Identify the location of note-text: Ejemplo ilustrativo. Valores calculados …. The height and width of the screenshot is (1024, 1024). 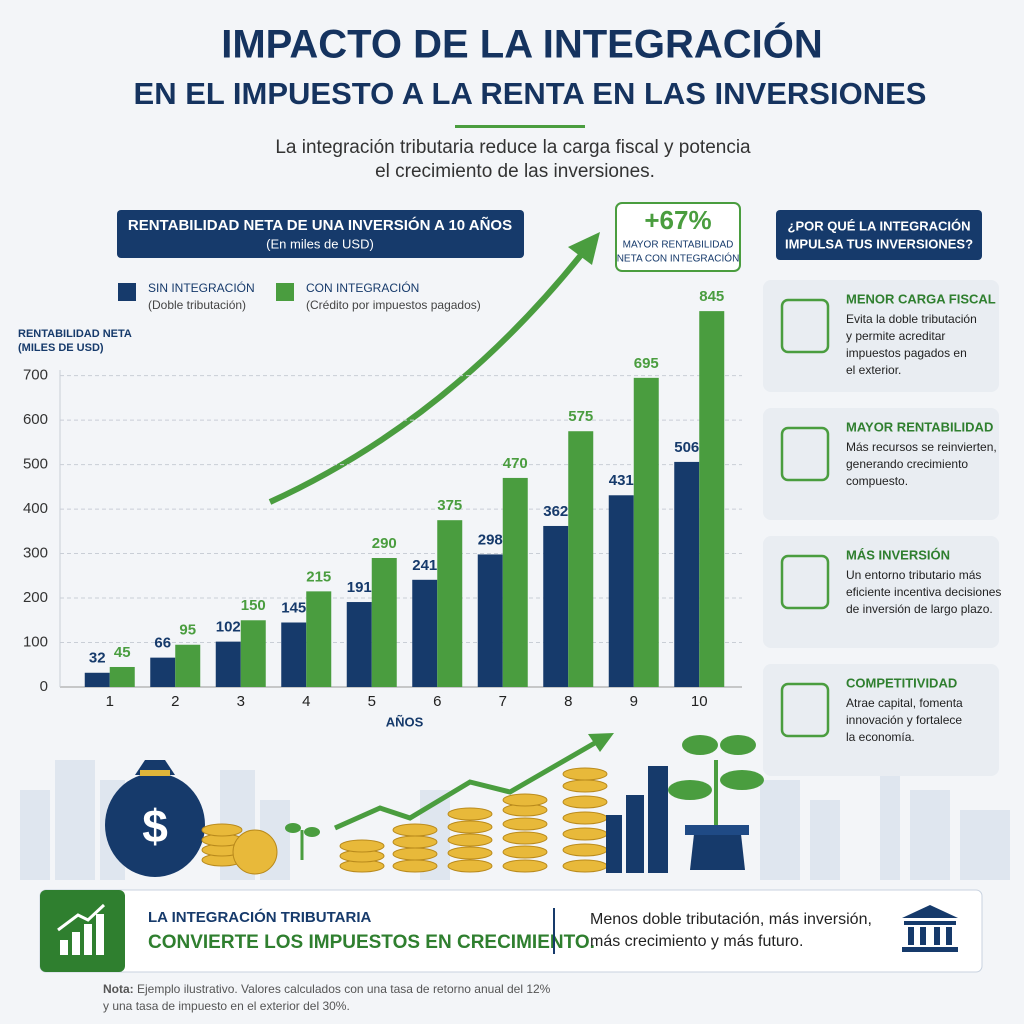
(344, 989).